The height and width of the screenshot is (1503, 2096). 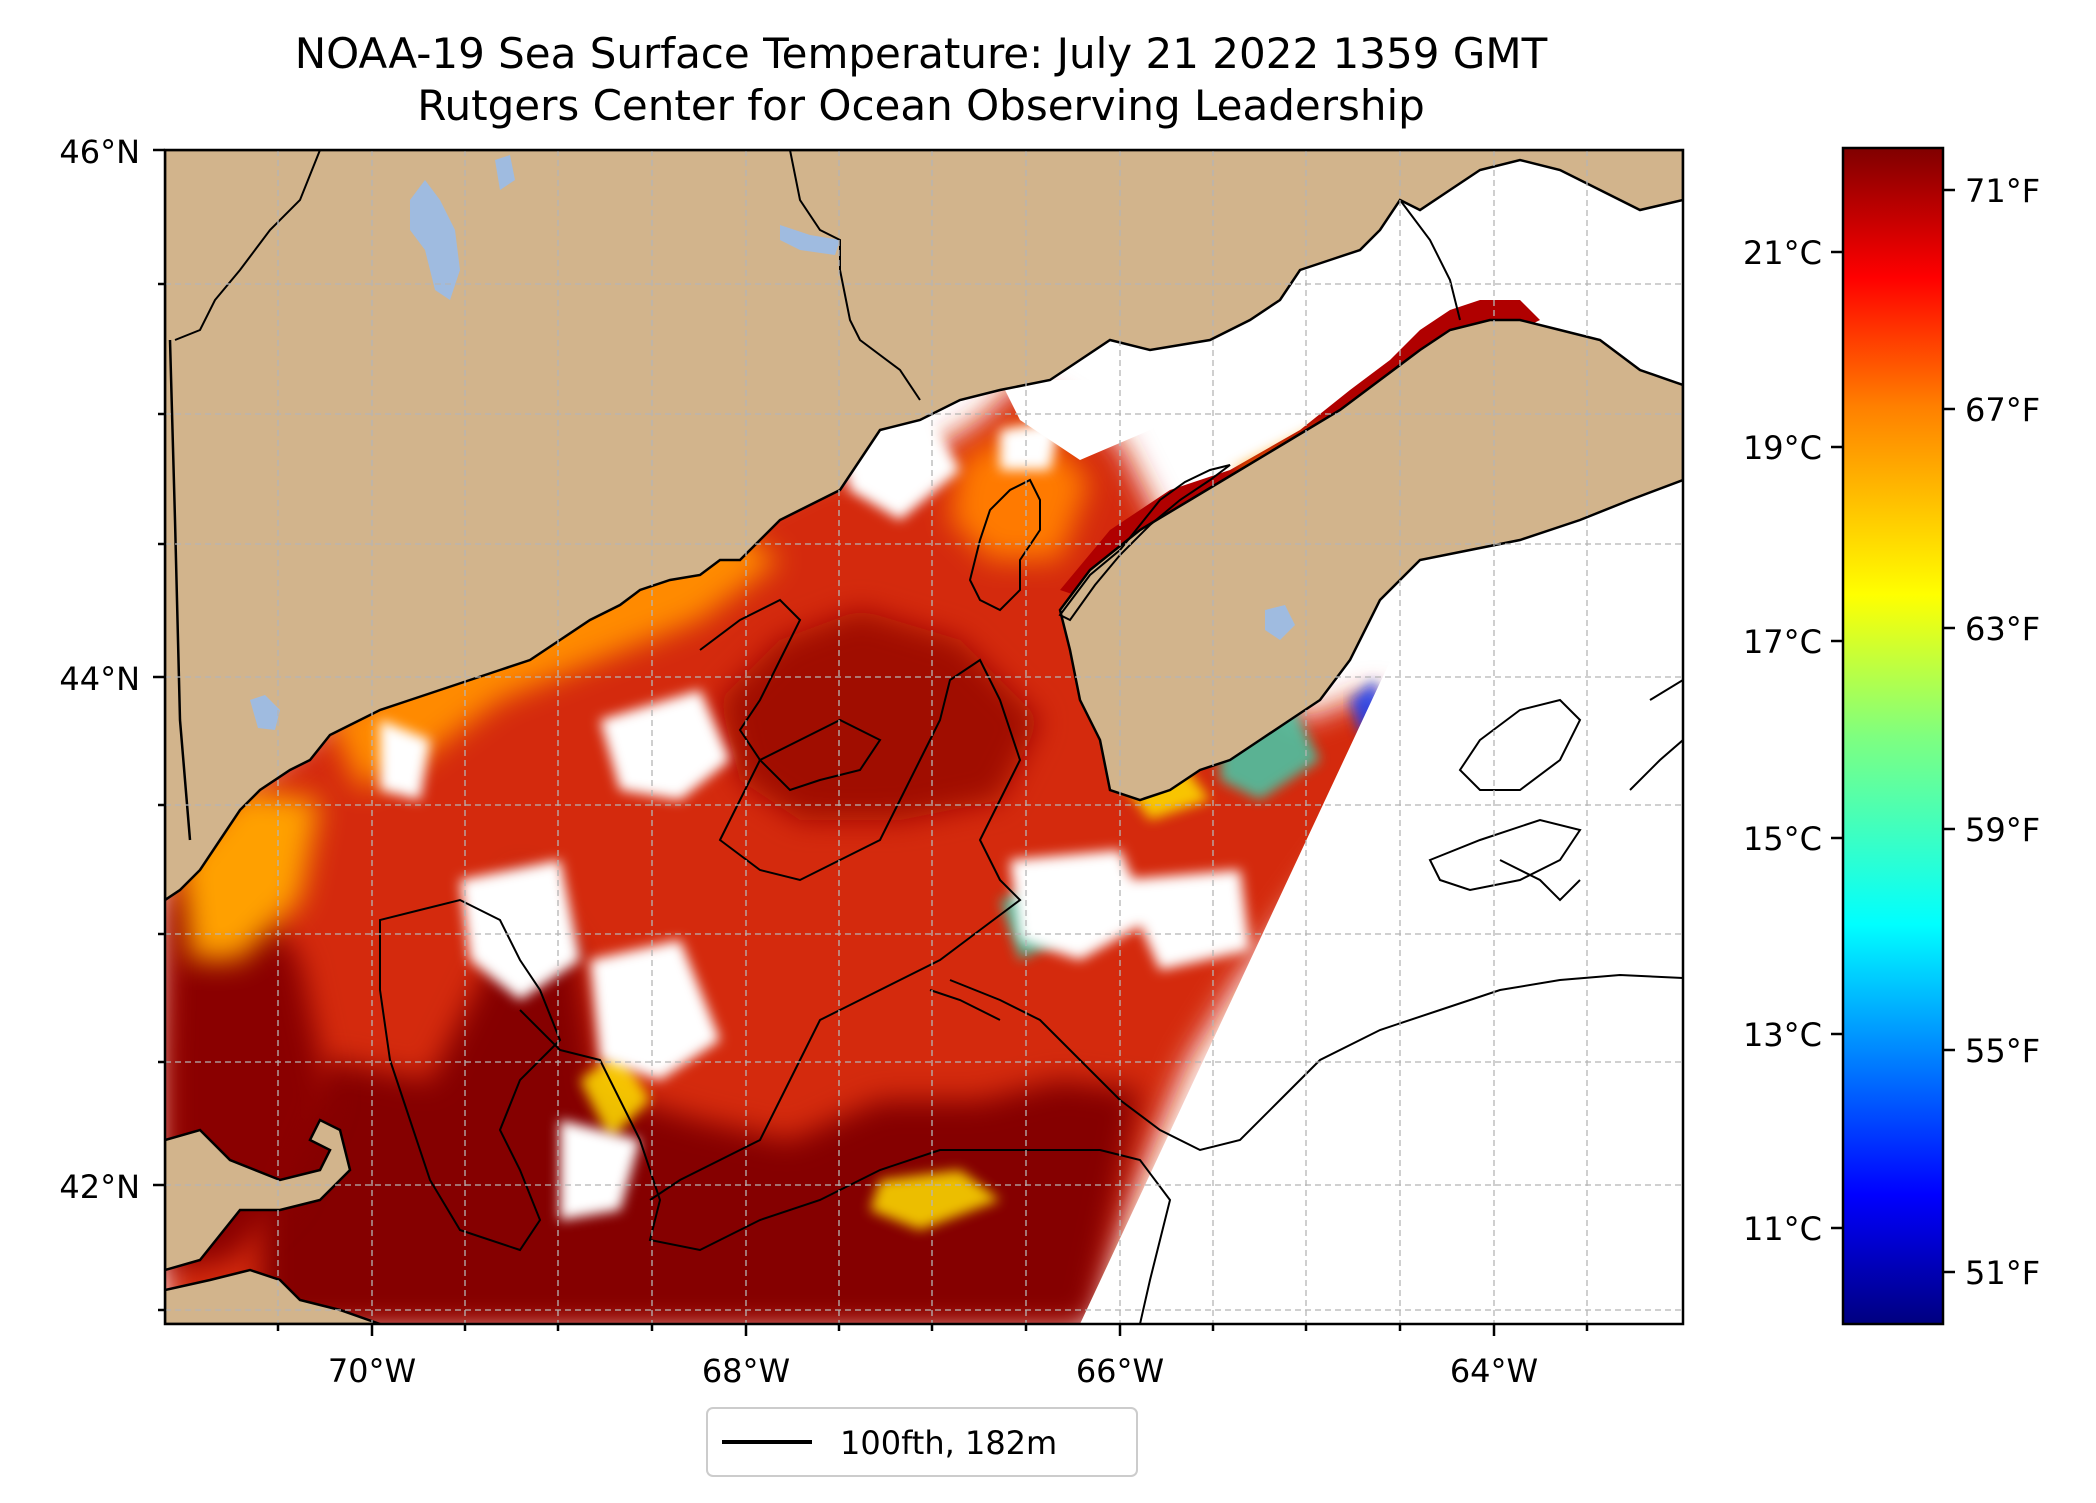 I want to click on colorbar-celsius-15: 15°C, so click(x=1782, y=839).